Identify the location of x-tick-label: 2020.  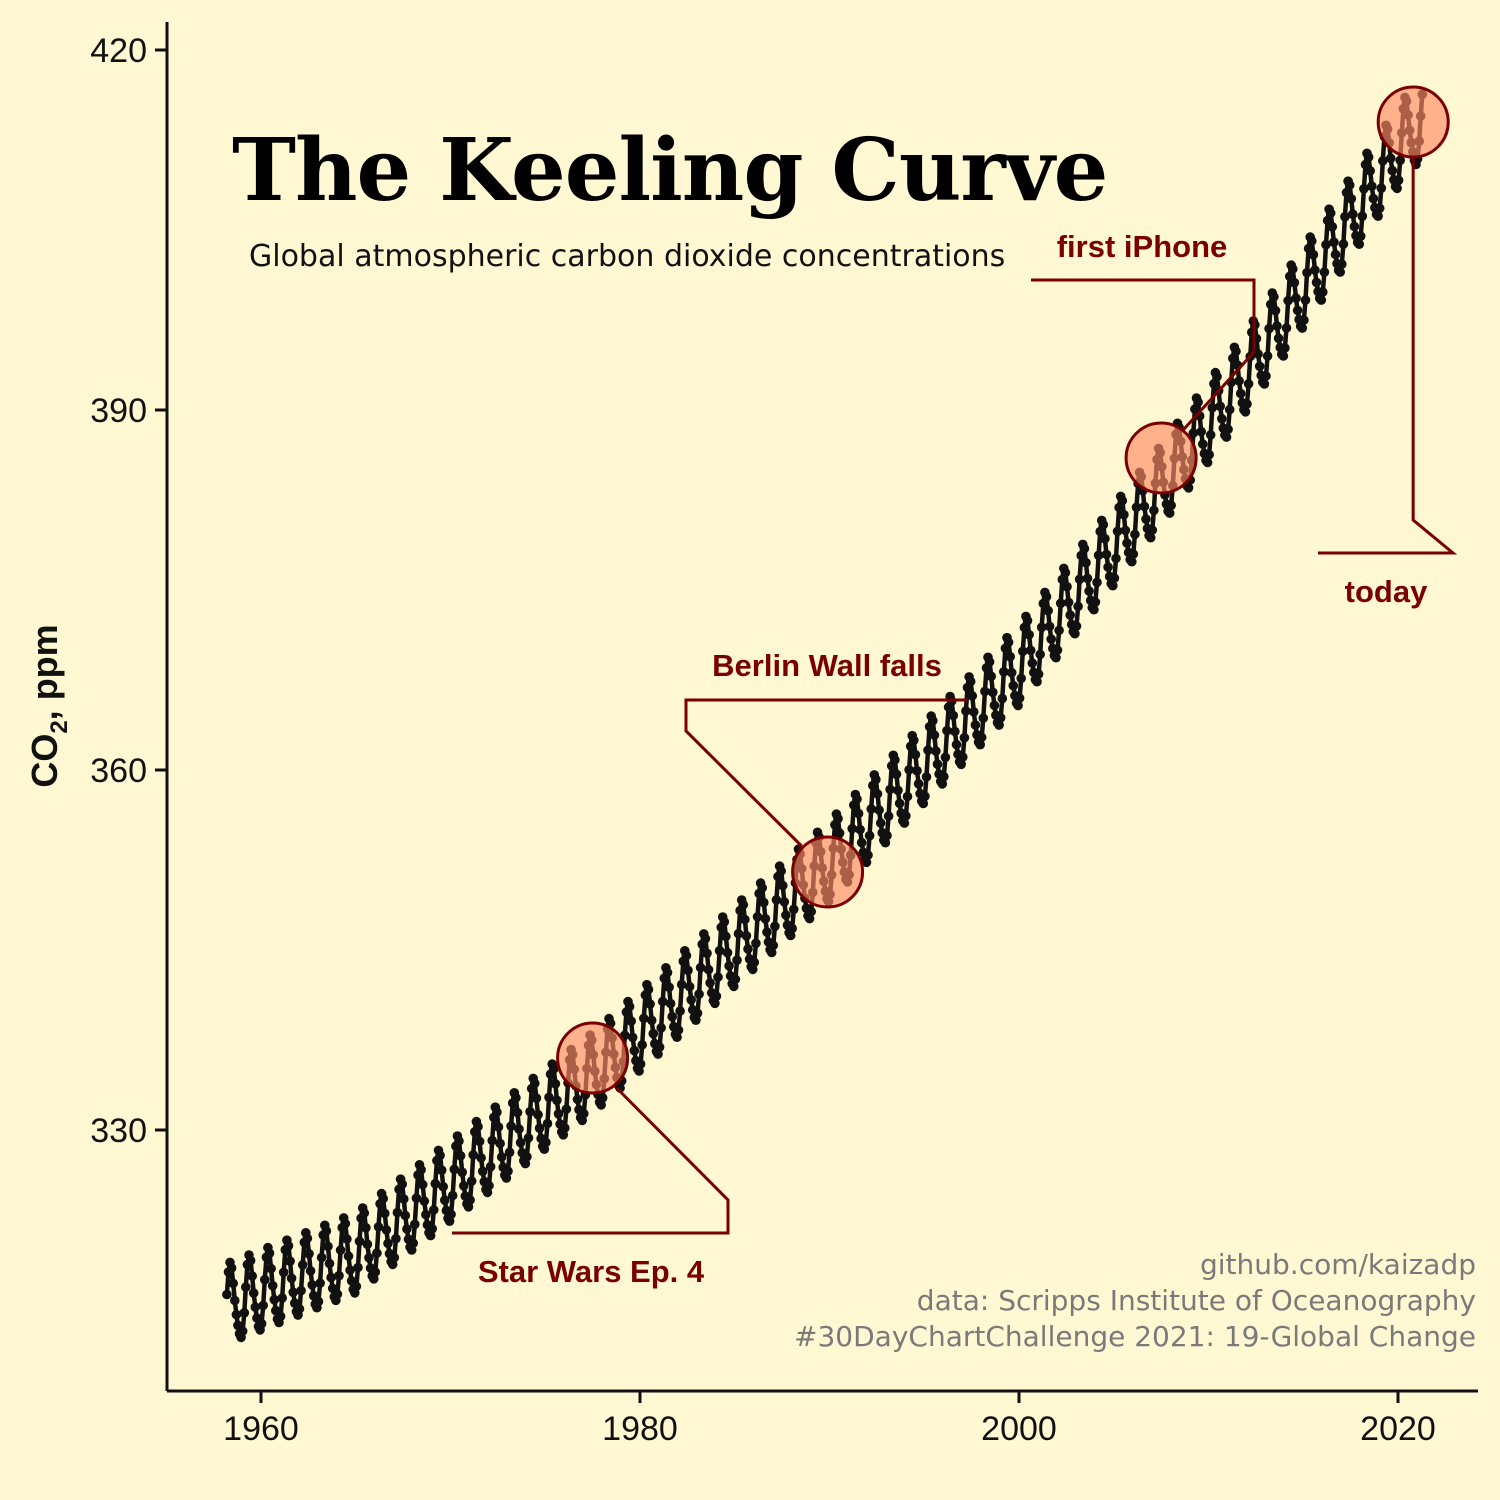
(1398, 1429).